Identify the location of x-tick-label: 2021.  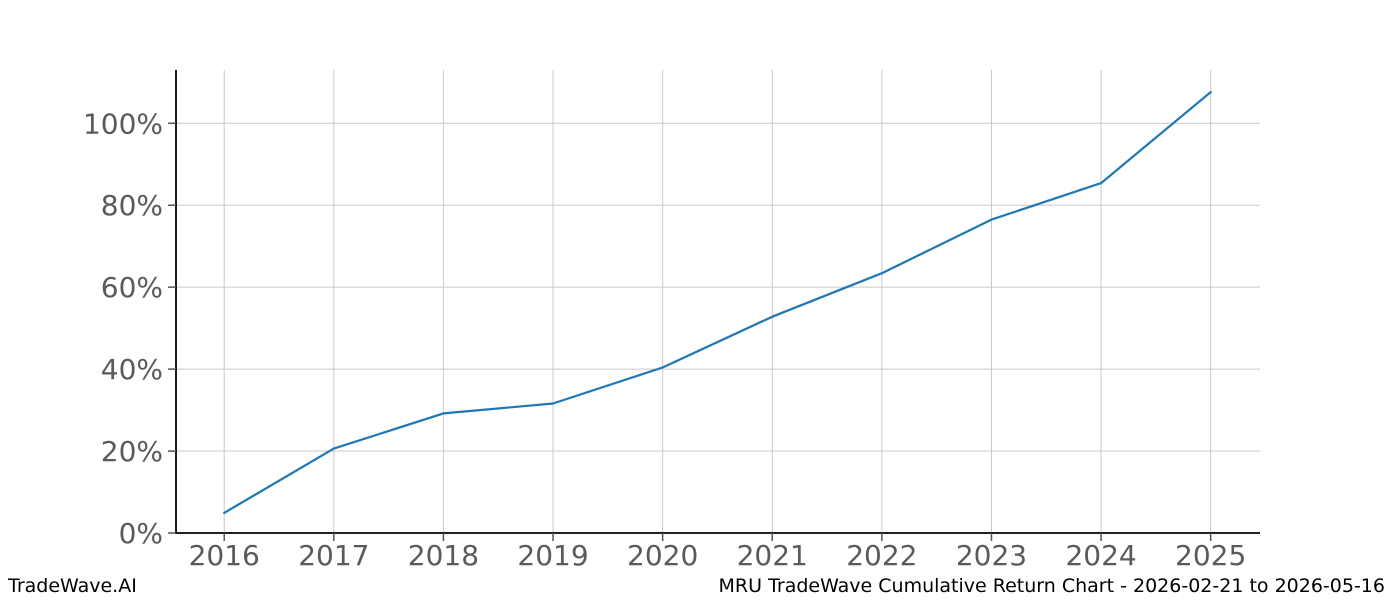
(772, 555).